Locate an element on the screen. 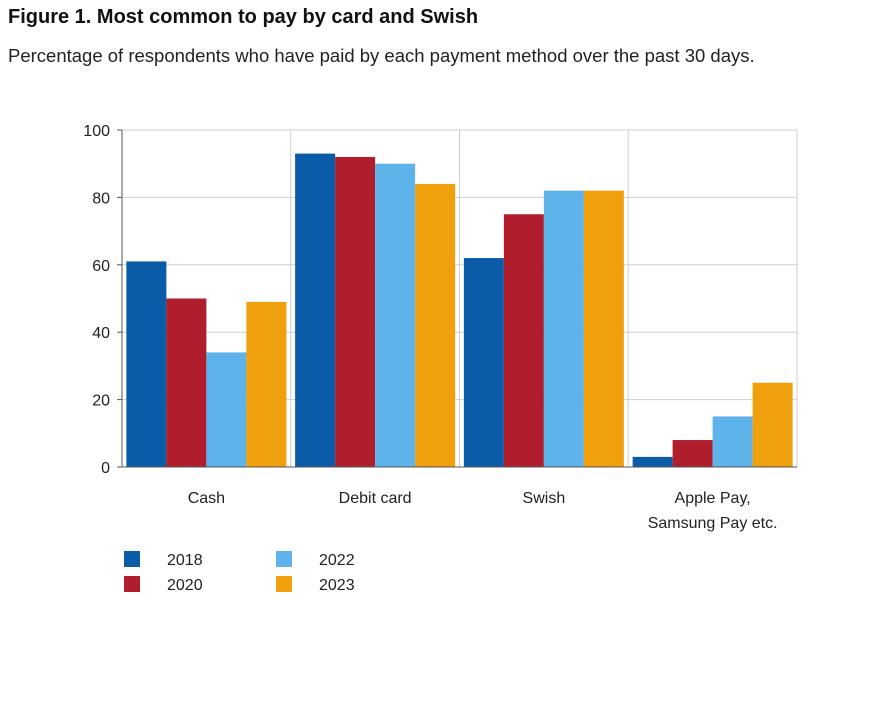 Image resolution: width=875 pixels, height=721 pixels. legend-swatch-2018 is located at coordinates (132, 559).